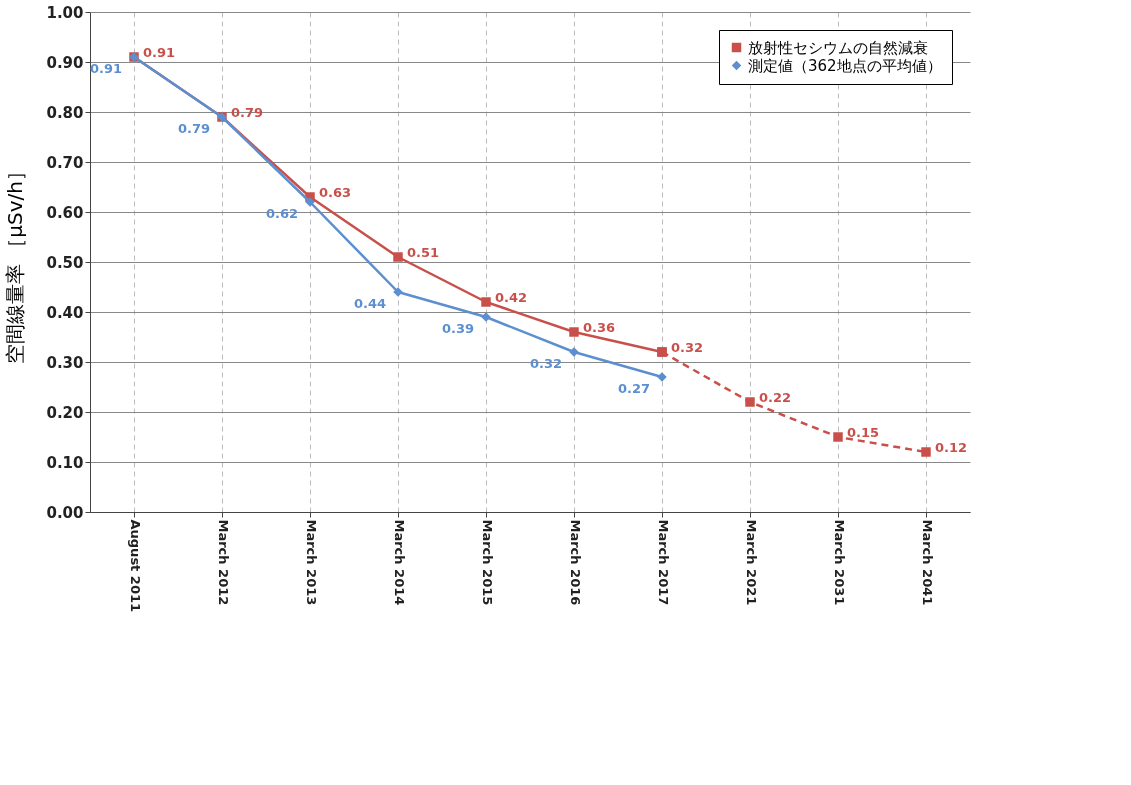  What do you see at coordinates (65, 62) in the screenshot?
I see `y-tick-label: 0.90` at bounding box center [65, 62].